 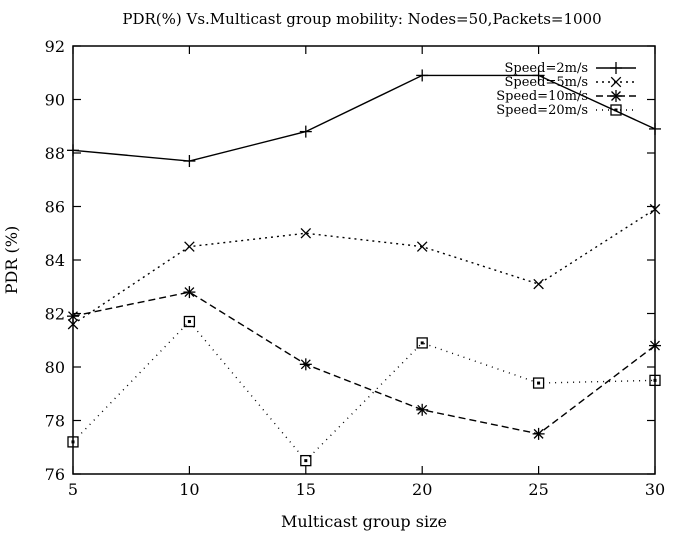 What do you see at coordinates (655, 489) in the screenshot?
I see `x-tick-label: 30` at bounding box center [655, 489].